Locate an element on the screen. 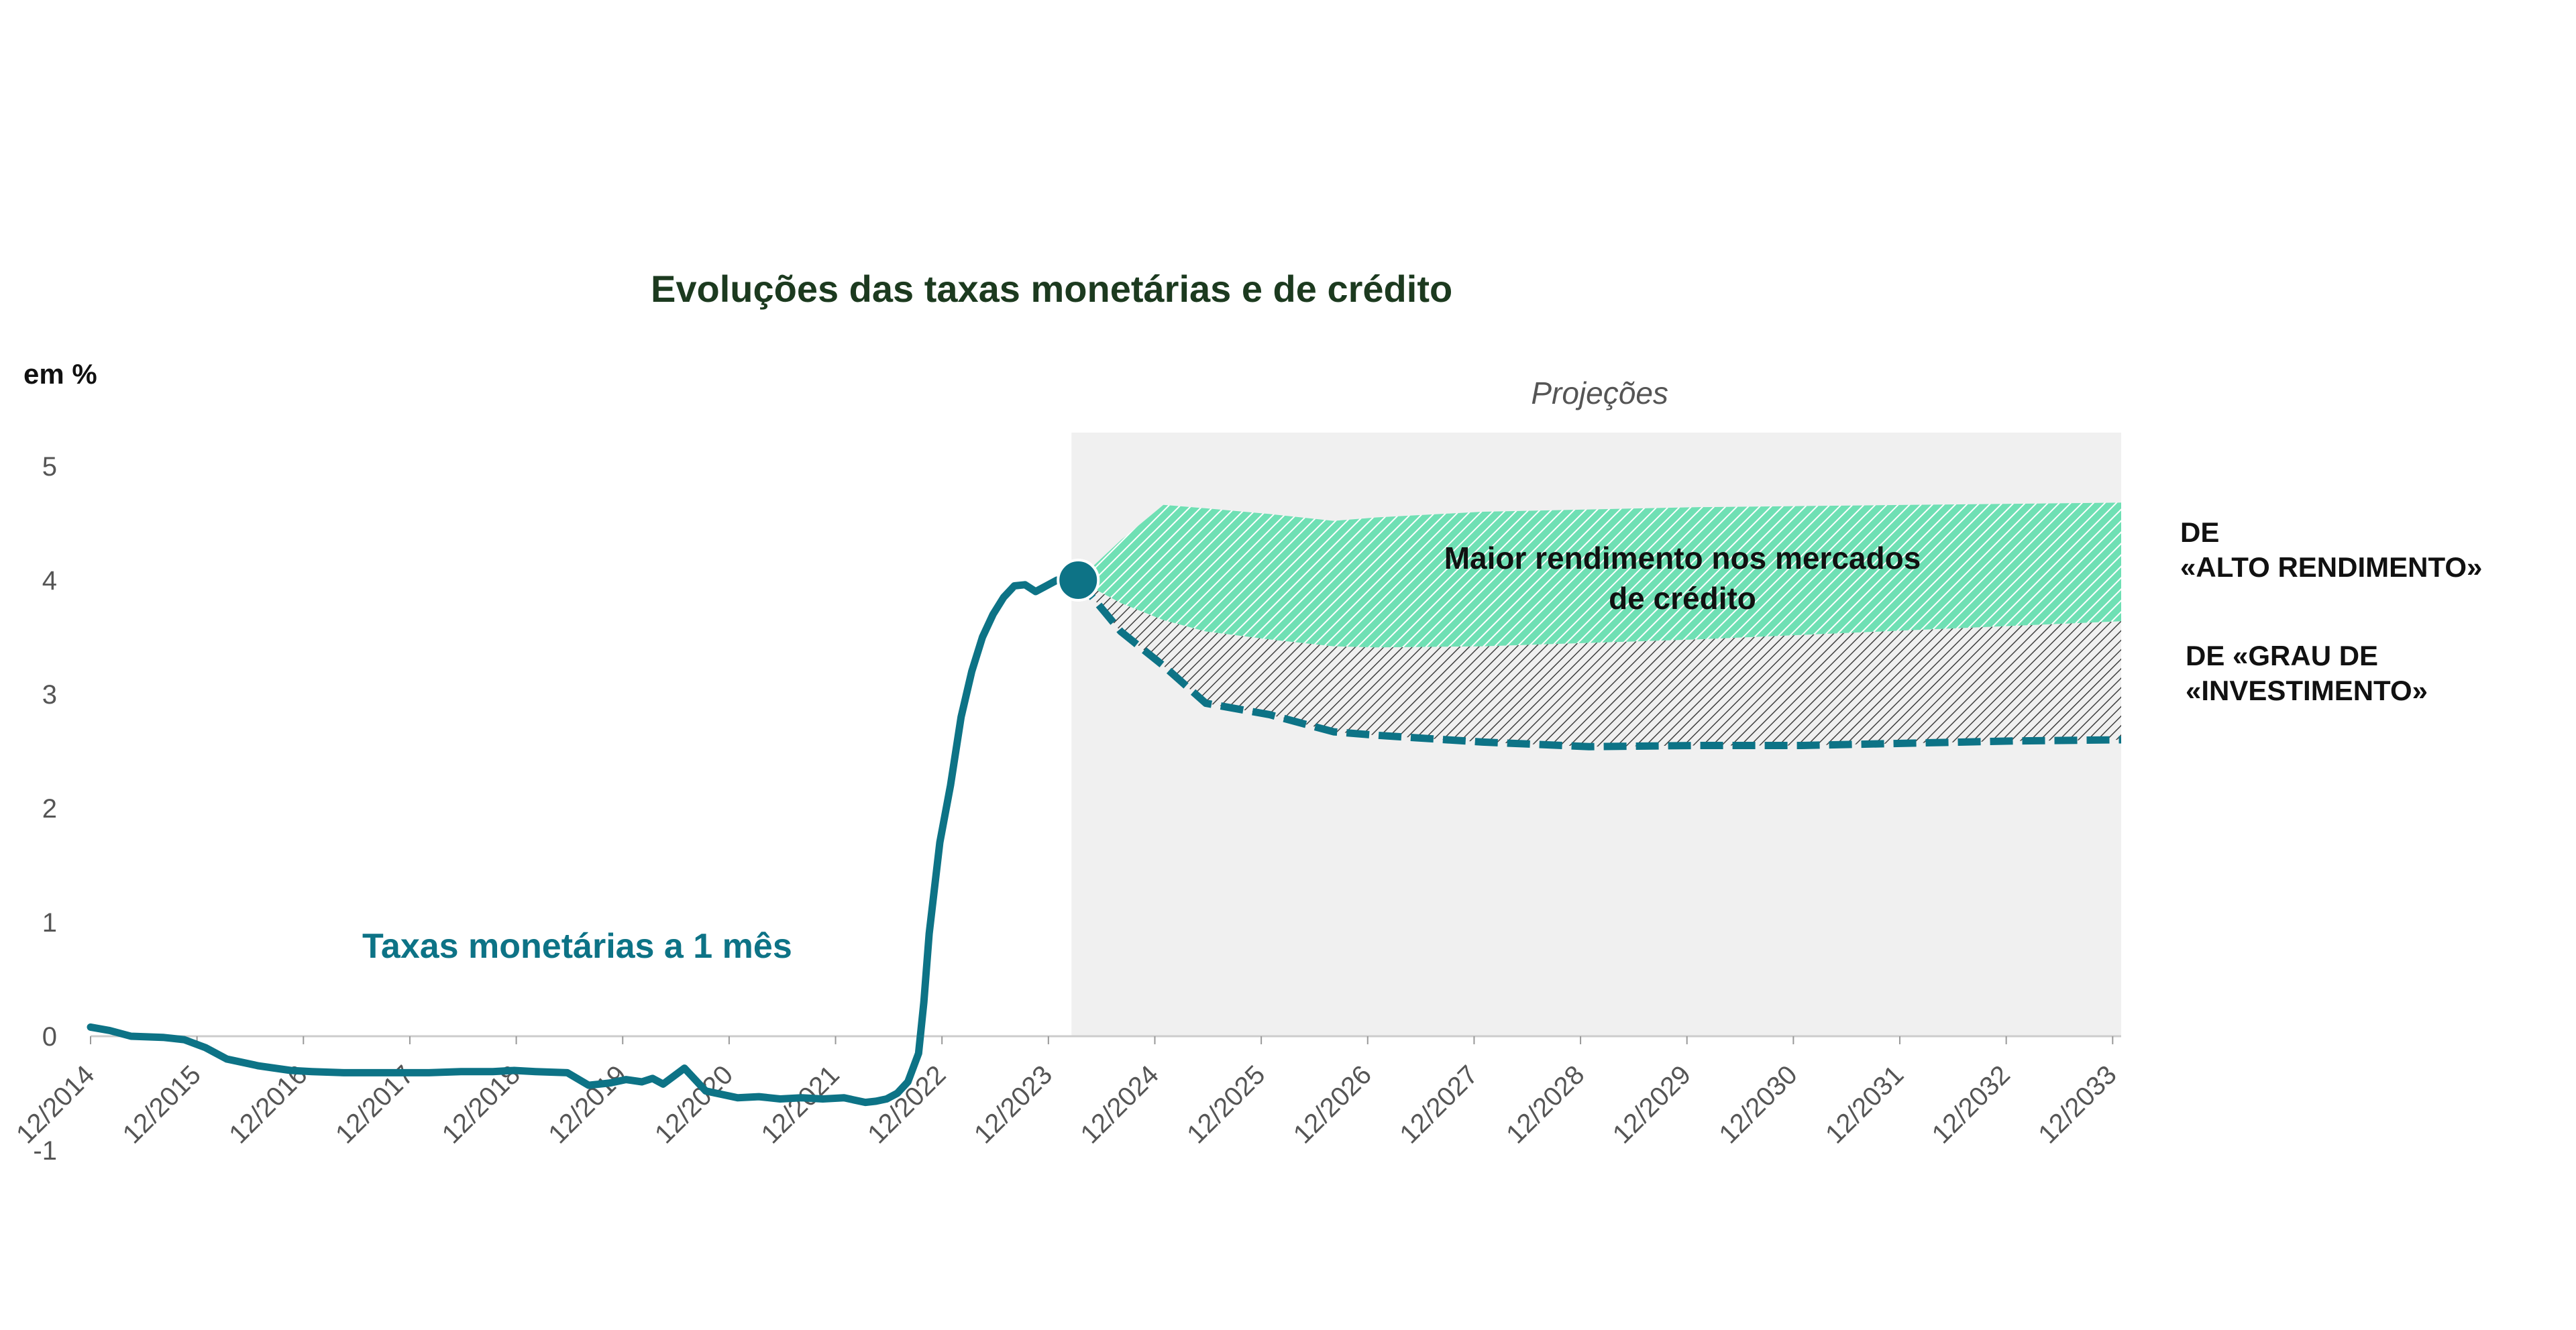 The width and height of the screenshot is (2576, 1330). investment-grade-band is located at coordinates (1599, 663).